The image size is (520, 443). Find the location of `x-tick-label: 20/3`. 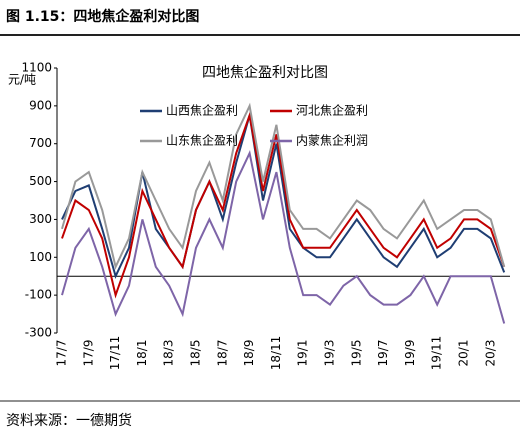

x-tick-label: 20/3 is located at coordinates (490, 353).